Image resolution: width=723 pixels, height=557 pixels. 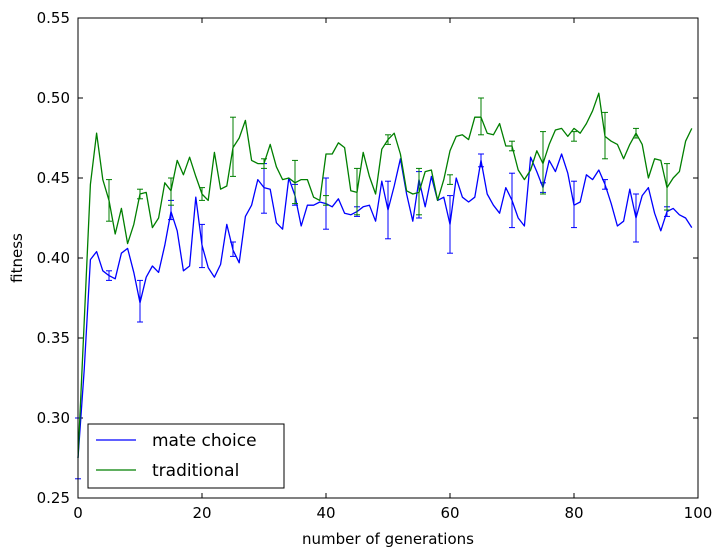 I want to click on legend: mate choice traditional, so click(x=186, y=456).